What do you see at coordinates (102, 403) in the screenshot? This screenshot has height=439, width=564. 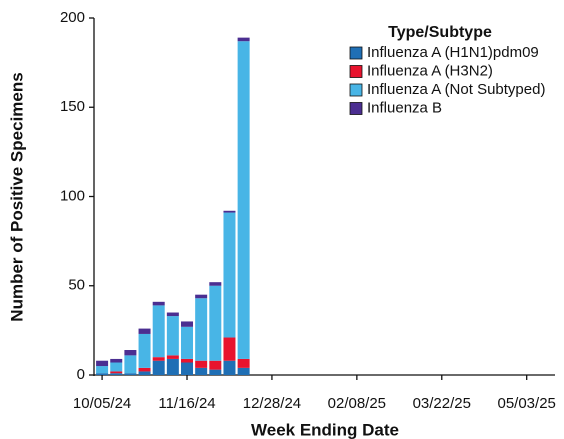 I see `x-tick-label: 10/05/24` at bounding box center [102, 403].